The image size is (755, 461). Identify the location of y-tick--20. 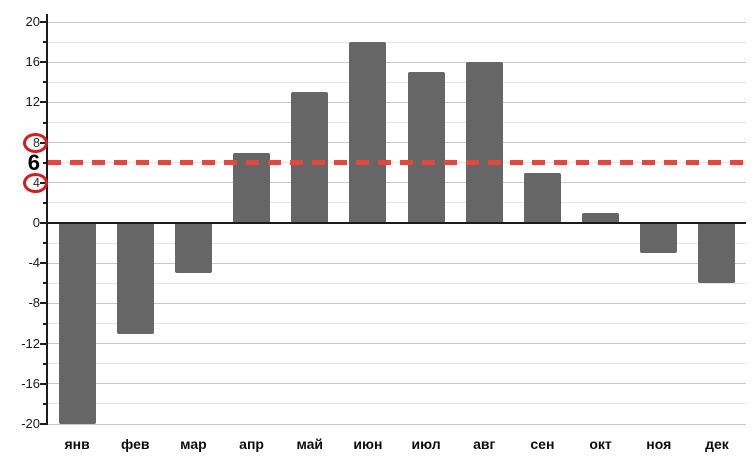
(44, 424).